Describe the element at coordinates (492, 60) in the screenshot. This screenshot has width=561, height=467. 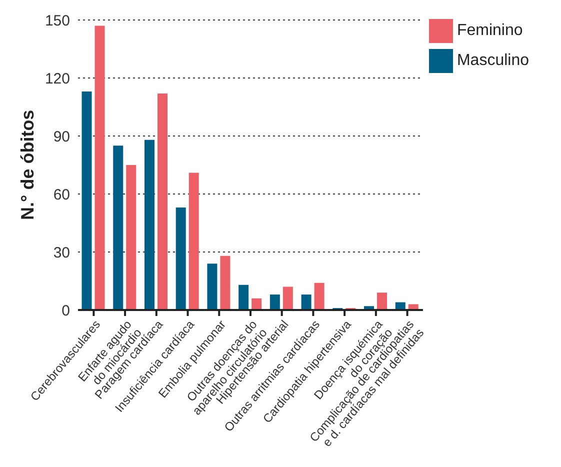
I see `legend-label: Masculino` at that location.